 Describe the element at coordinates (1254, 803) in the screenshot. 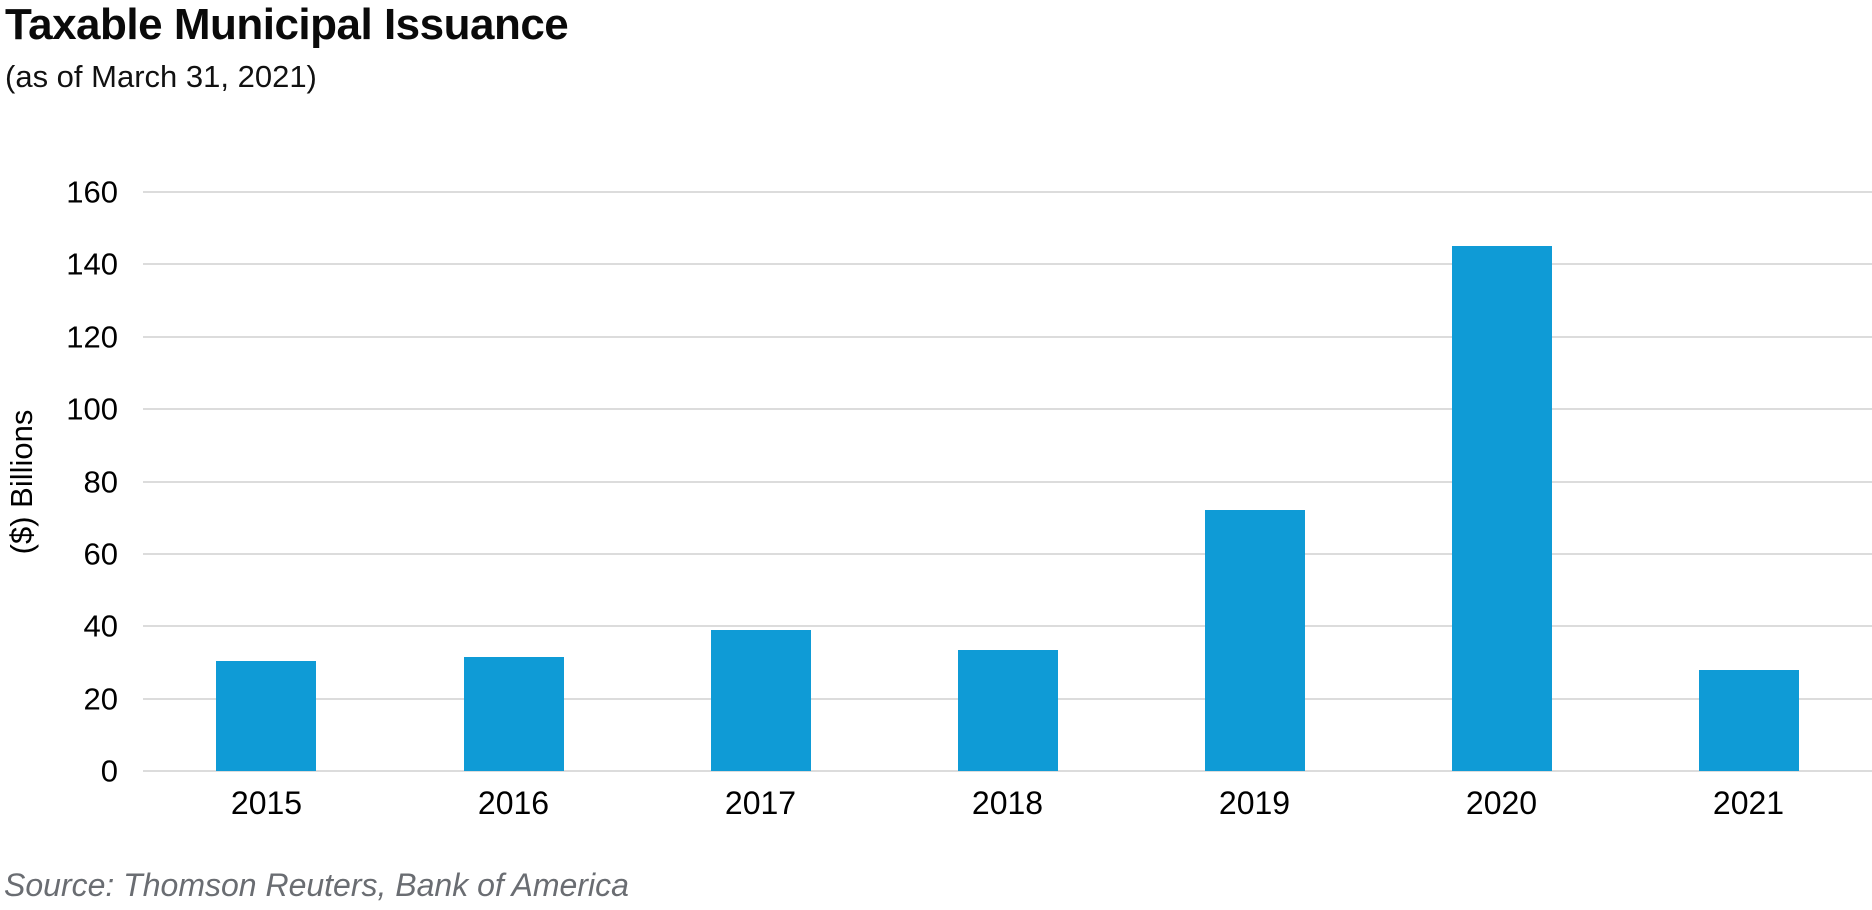

I see `x-tick-label-2019: 2019` at that location.